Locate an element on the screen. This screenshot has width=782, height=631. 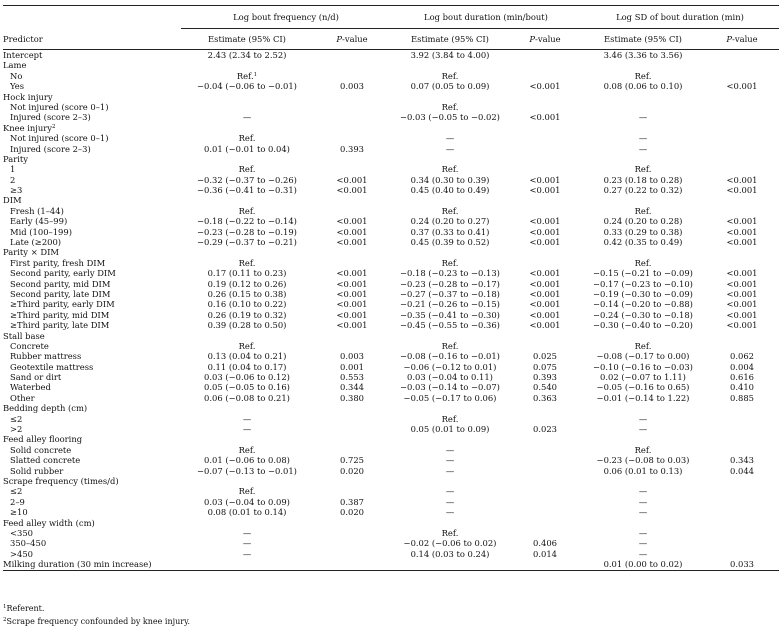
table-row: Not injured (score 0–1) Ref. — — is located at coordinates (391, 138).